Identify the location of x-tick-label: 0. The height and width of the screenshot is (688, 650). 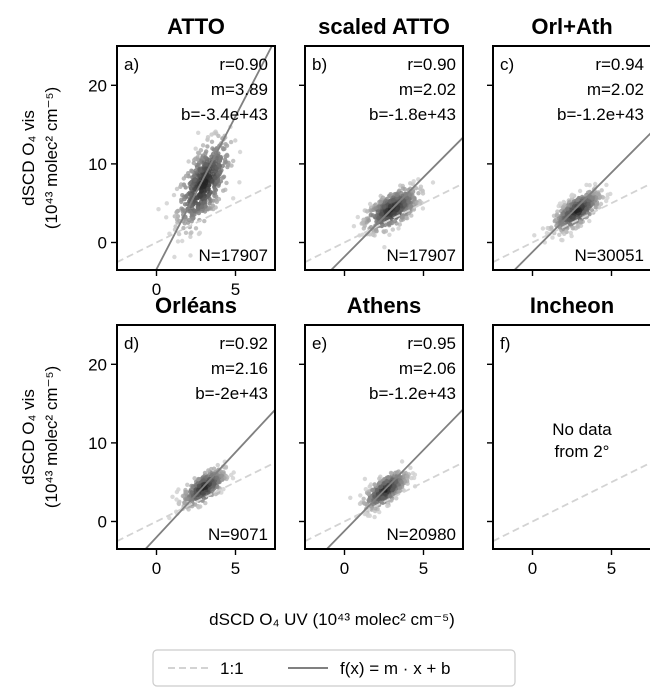
(532, 568).